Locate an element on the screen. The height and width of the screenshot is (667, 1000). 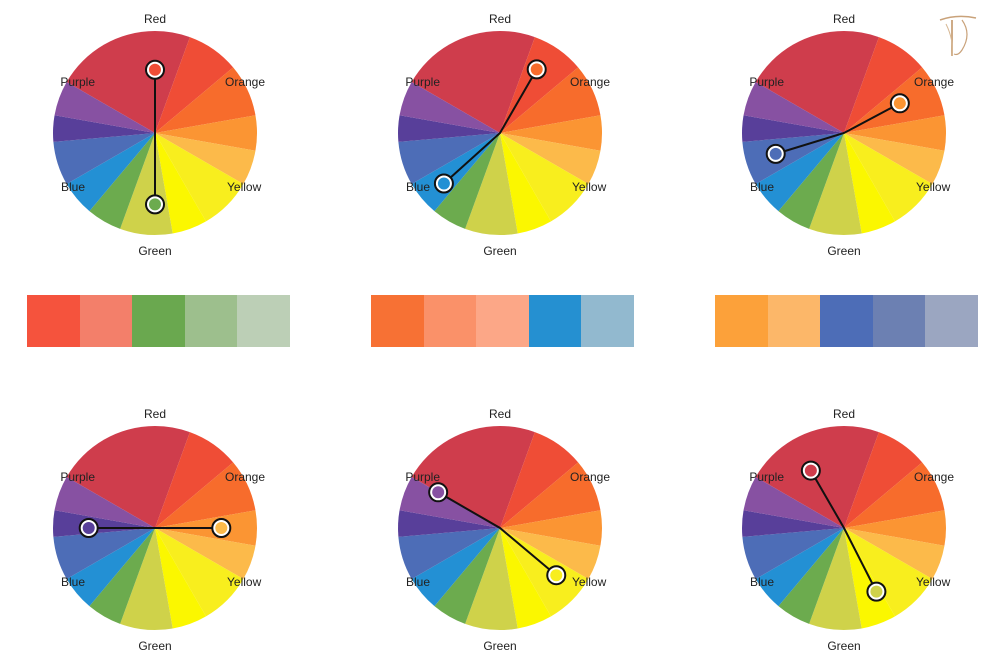
color-wheel-orange-yellow-blue: Red Orange Yellow Green Blue Purple is located at coordinates (844, 135).